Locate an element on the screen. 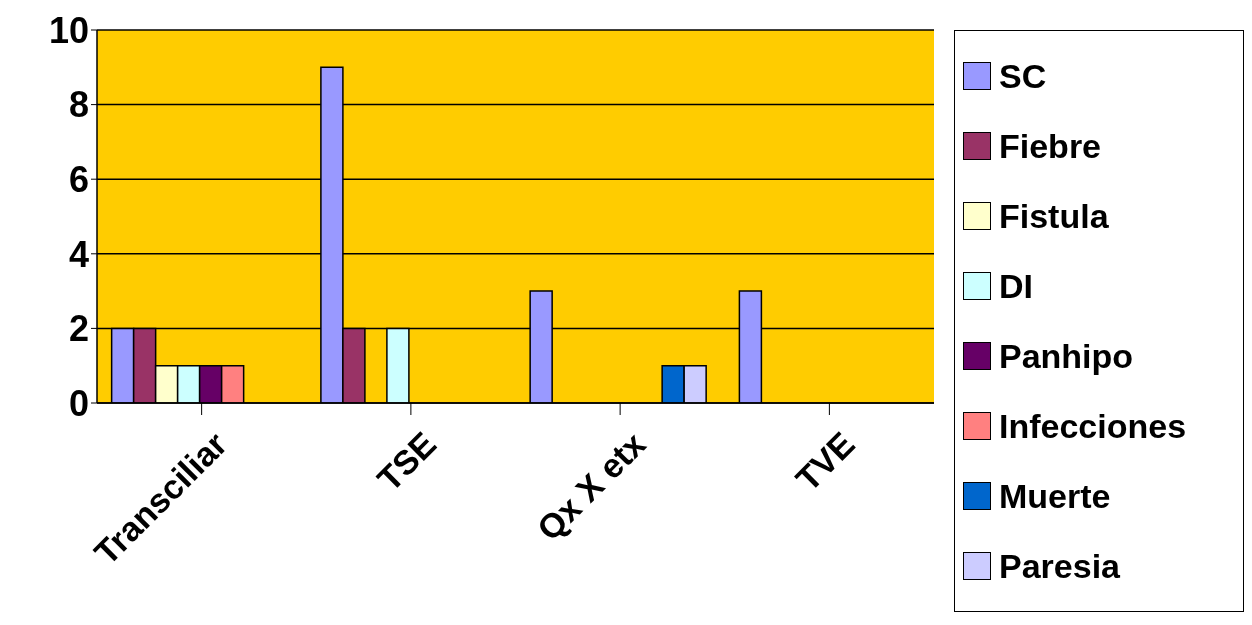 The height and width of the screenshot is (625, 1252). legend-label: Paresia is located at coordinates (1059, 566).